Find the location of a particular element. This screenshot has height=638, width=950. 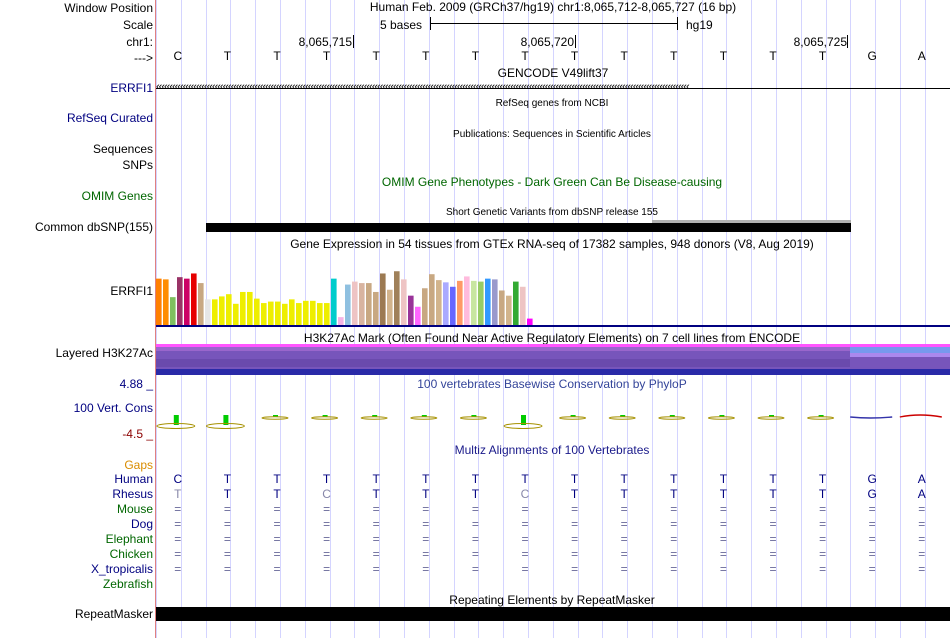

strand-arrow-label: ---> is located at coordinates (143, 58).